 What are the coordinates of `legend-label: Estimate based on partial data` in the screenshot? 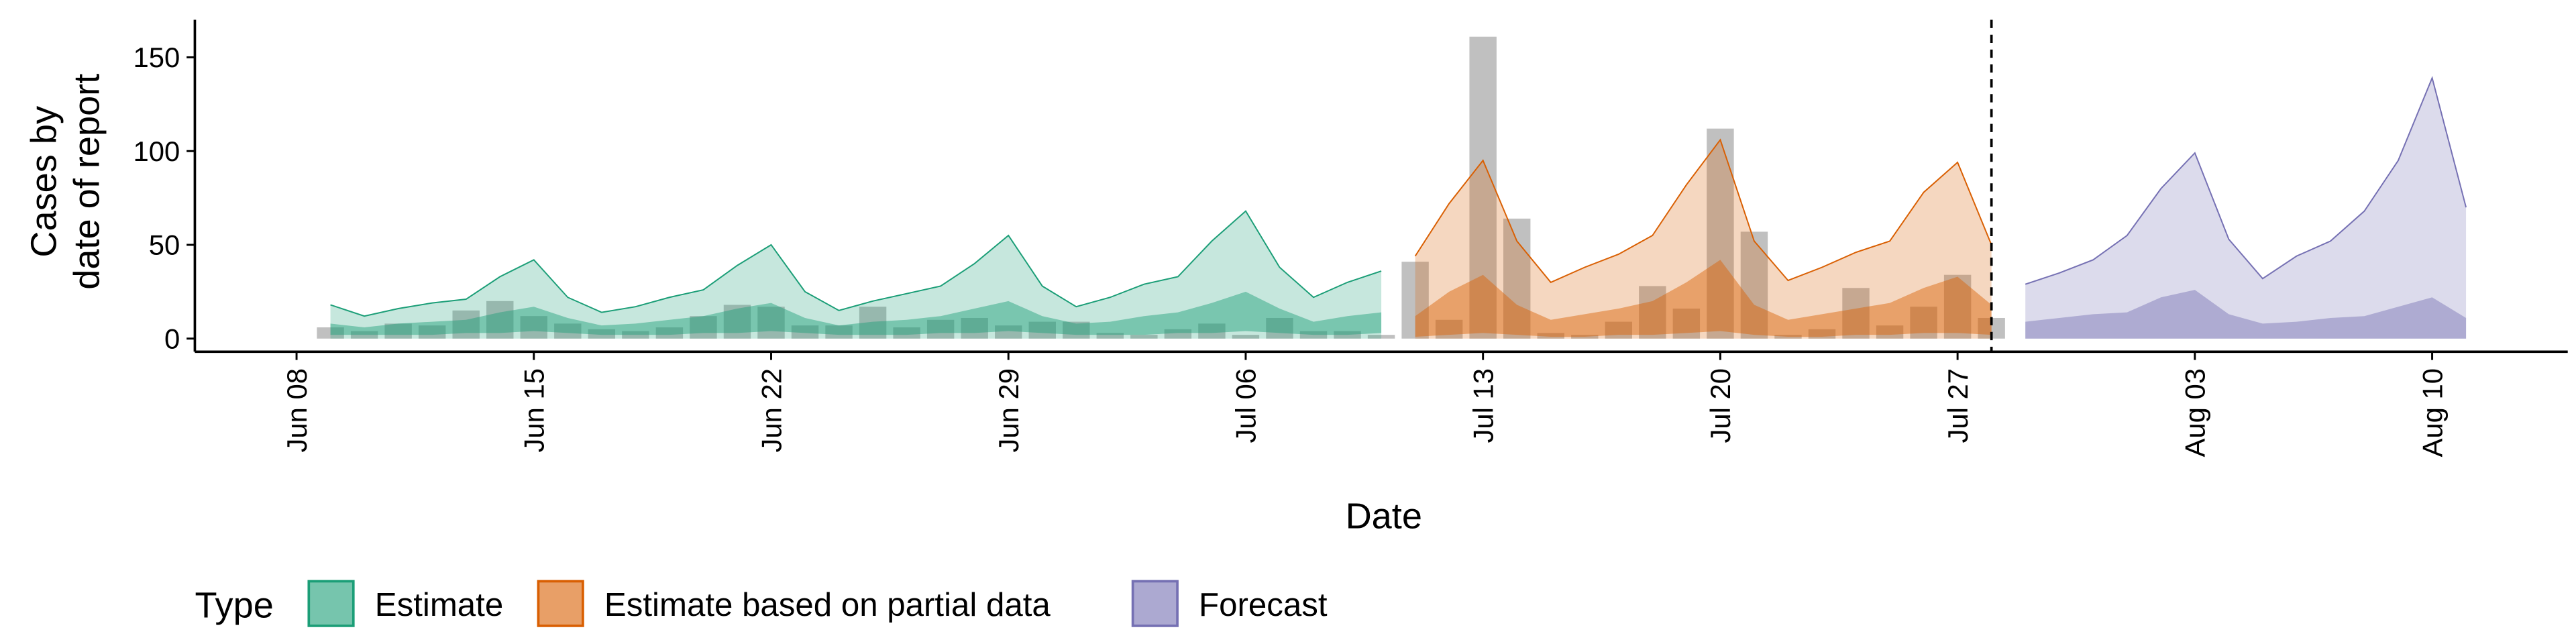 It's located at (827, 604).